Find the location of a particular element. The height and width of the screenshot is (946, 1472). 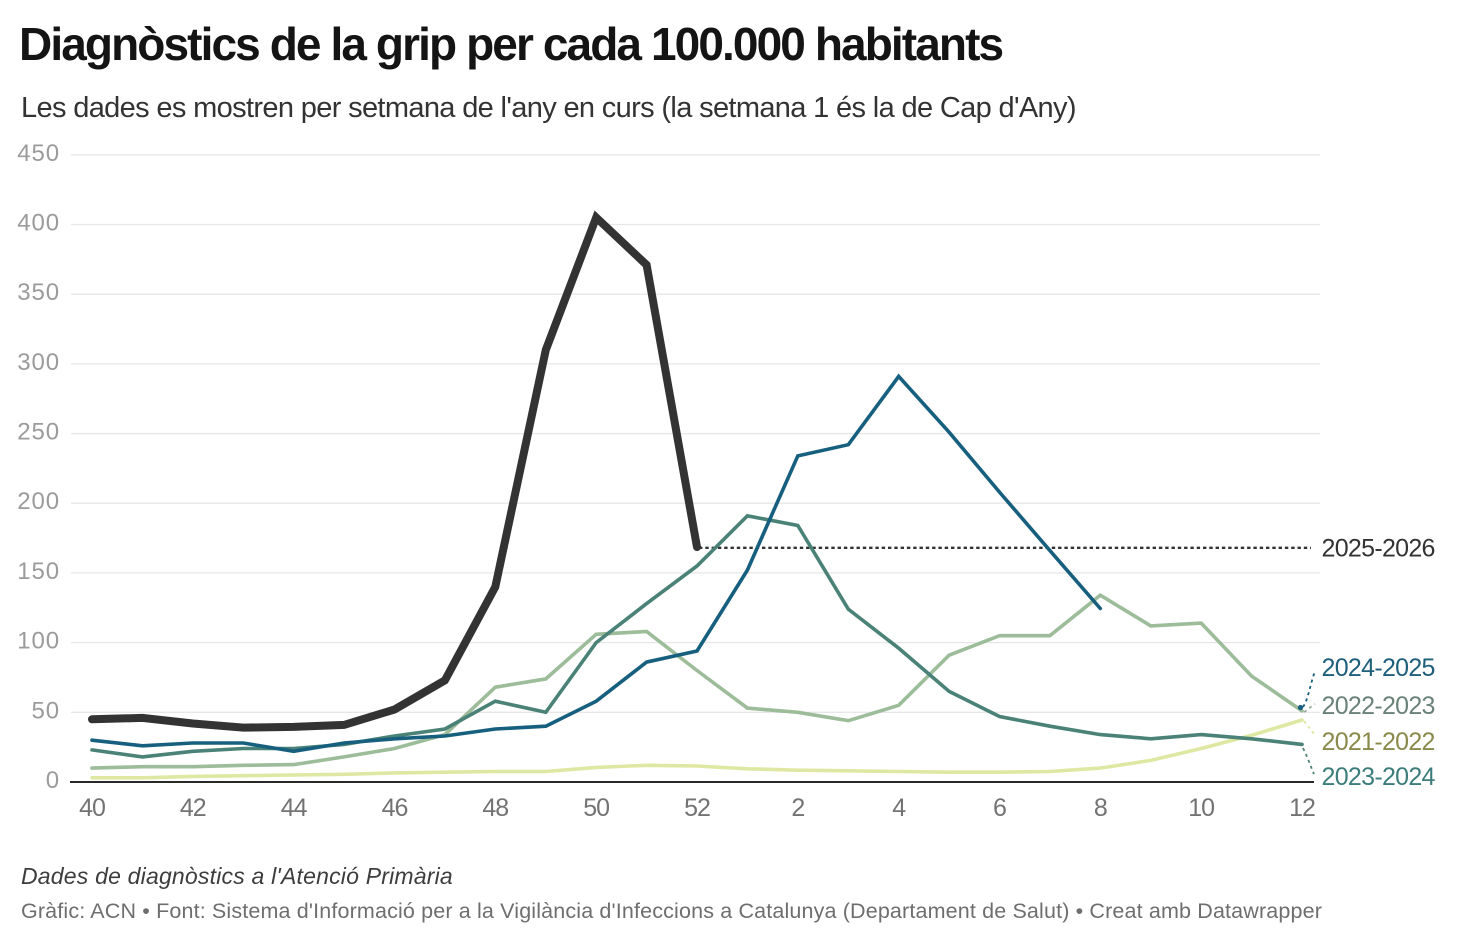

svg-text: 52 is located at coordinates (697, 808).